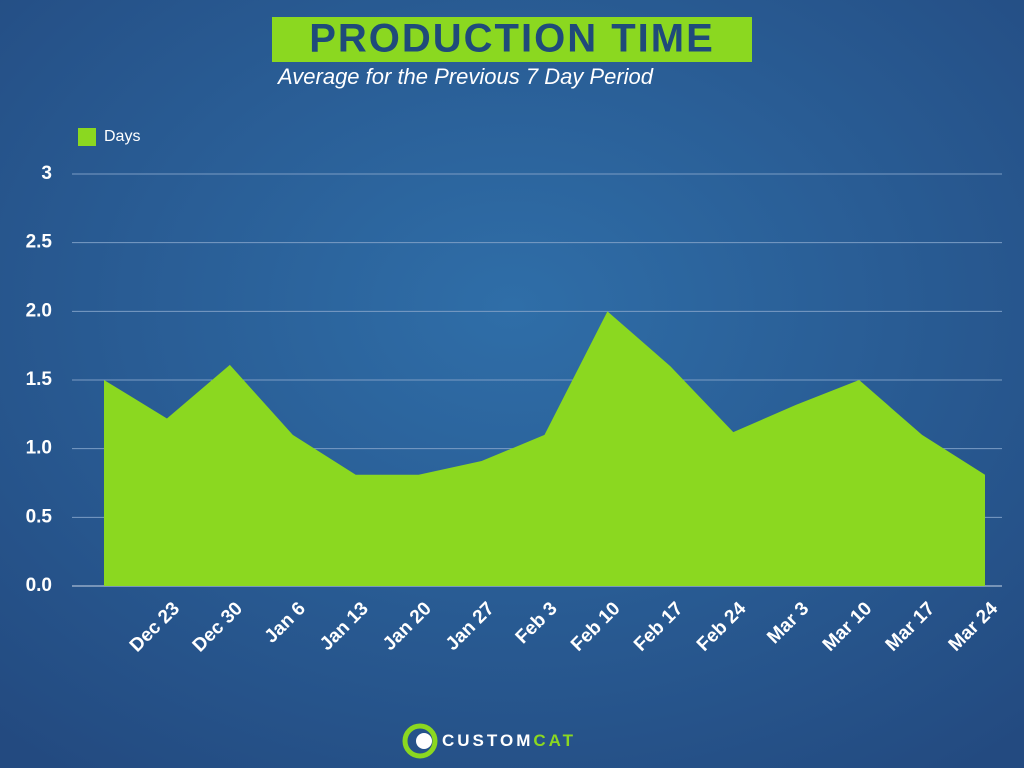 Image resolution: width=1024 pixels, height=768 pixels. Describe the element at coordinates (39, 242) in the screenshot. I see `y-tick-label: 2.5` at that location.